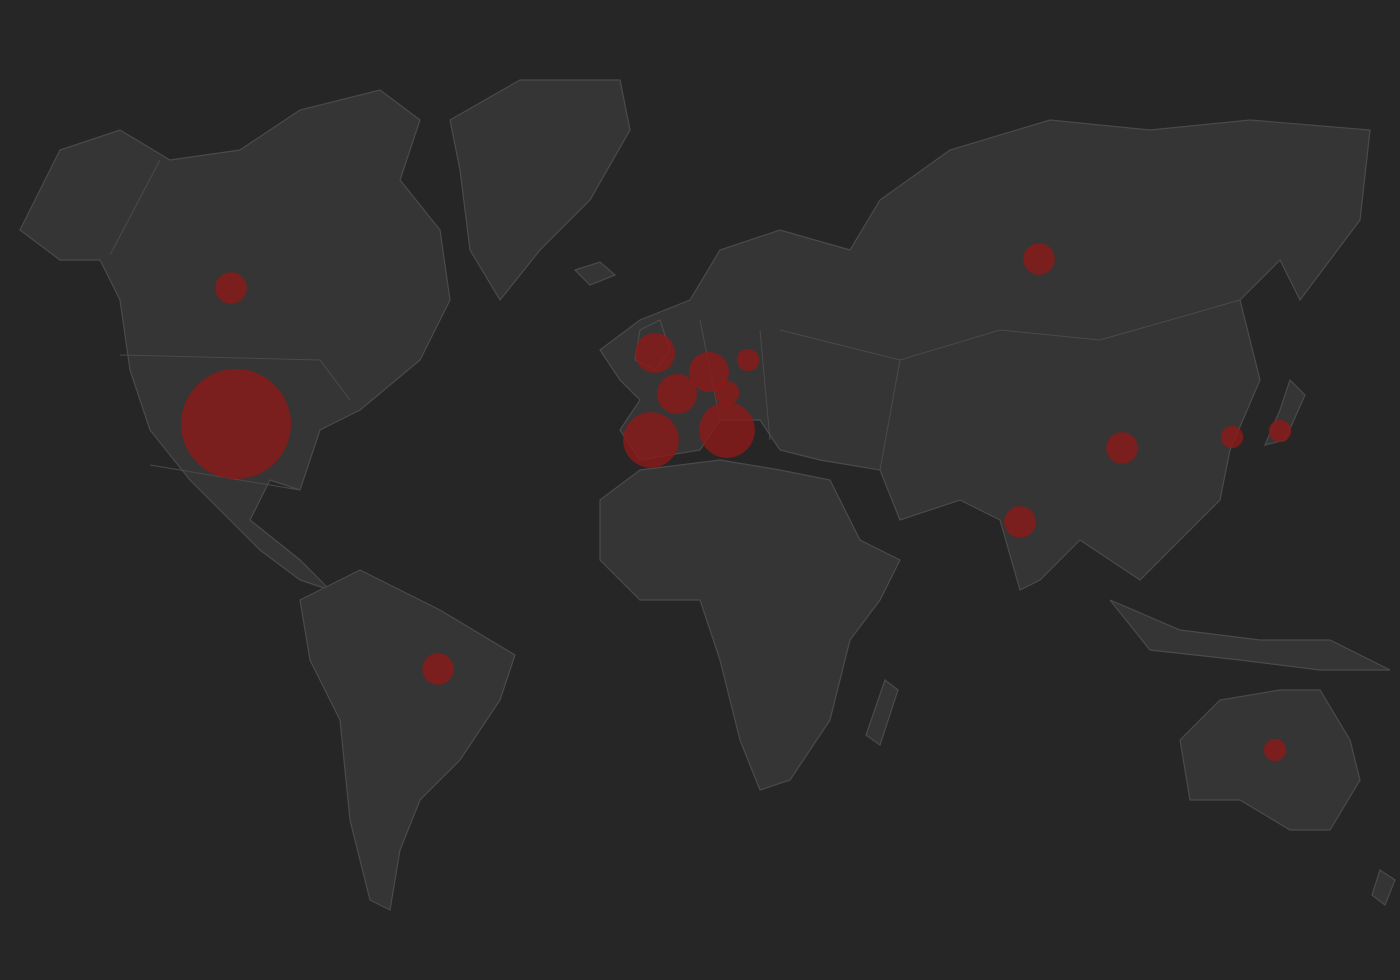  I want to click on africa, so click(750, 625).